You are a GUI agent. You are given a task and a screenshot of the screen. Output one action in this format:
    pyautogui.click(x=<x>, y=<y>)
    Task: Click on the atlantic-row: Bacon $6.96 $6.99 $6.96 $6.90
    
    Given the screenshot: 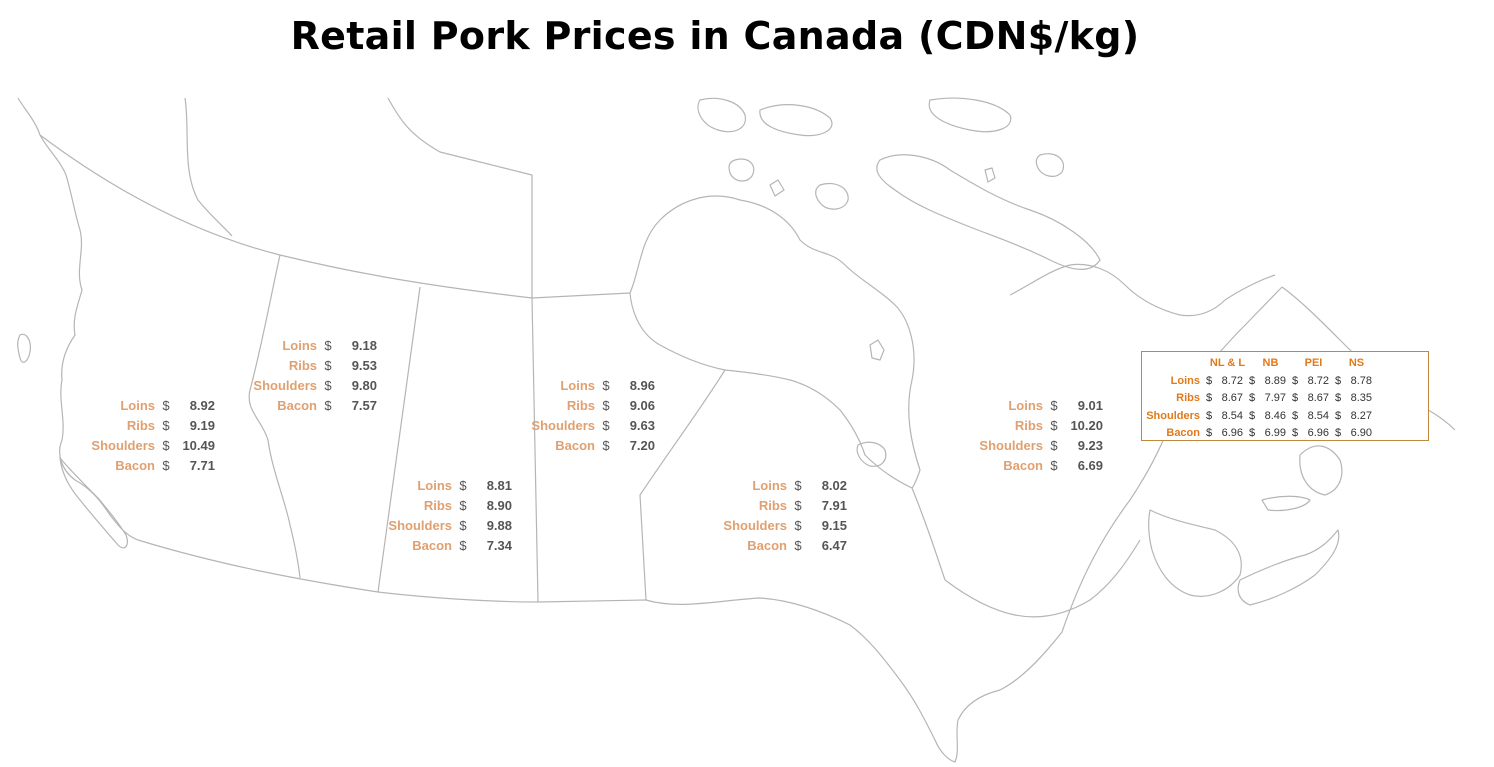 What is the action you would take?
    pyautogui.click(x=1260, y=434)
    